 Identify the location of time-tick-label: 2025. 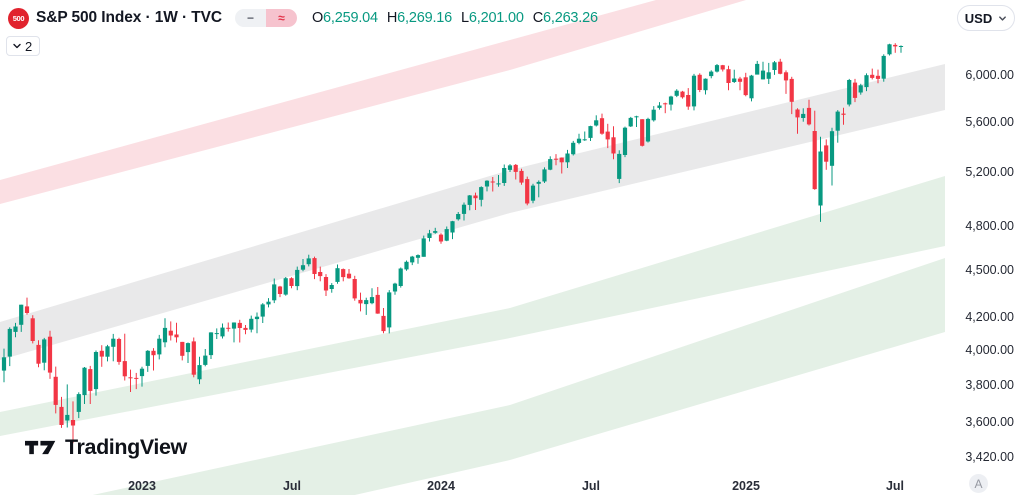
(746, 486).